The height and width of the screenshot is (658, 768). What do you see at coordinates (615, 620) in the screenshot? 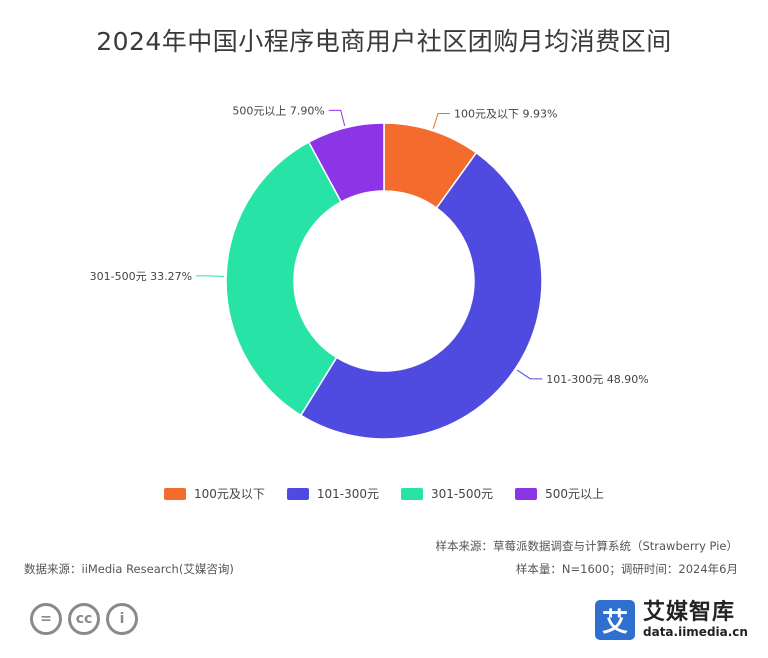
I see `brand-mark-icon: 艾` at bounding box center [615, 620].